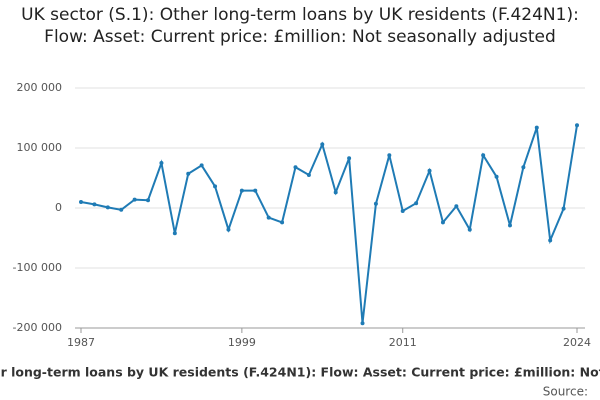  Describe the element at coordinates (565, 392) in the screenshot. I see `source: Source:` at that location.